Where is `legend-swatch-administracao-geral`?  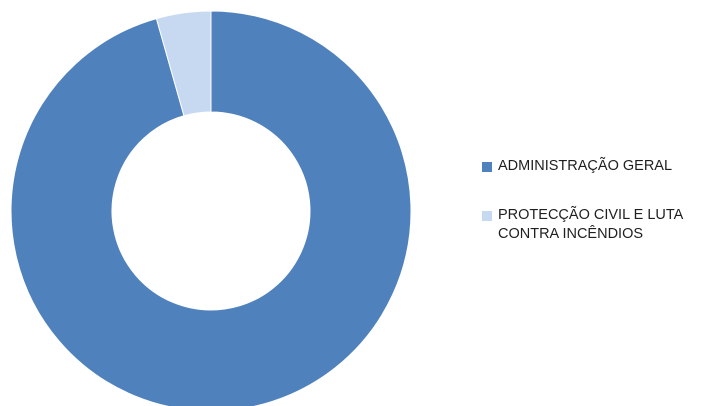
legend-swatch-administracao-geral is located at coordinates (487, 167).